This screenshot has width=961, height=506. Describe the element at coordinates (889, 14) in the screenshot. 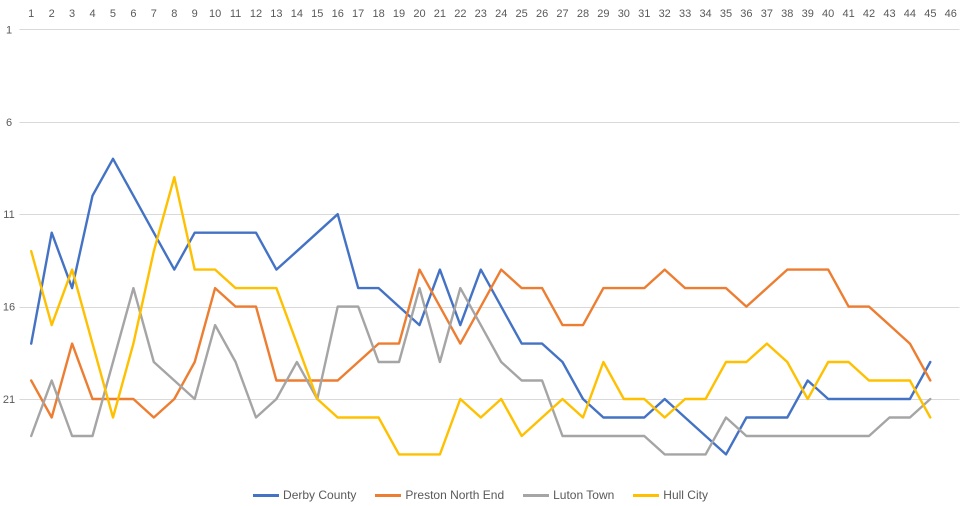

I see `x-axis-tick-label: 43` at that location.